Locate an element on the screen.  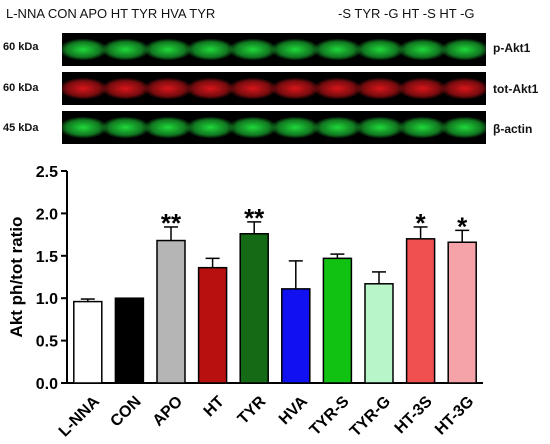
blot-row-3-protein: β-actin is located at coordinates (513, 129).